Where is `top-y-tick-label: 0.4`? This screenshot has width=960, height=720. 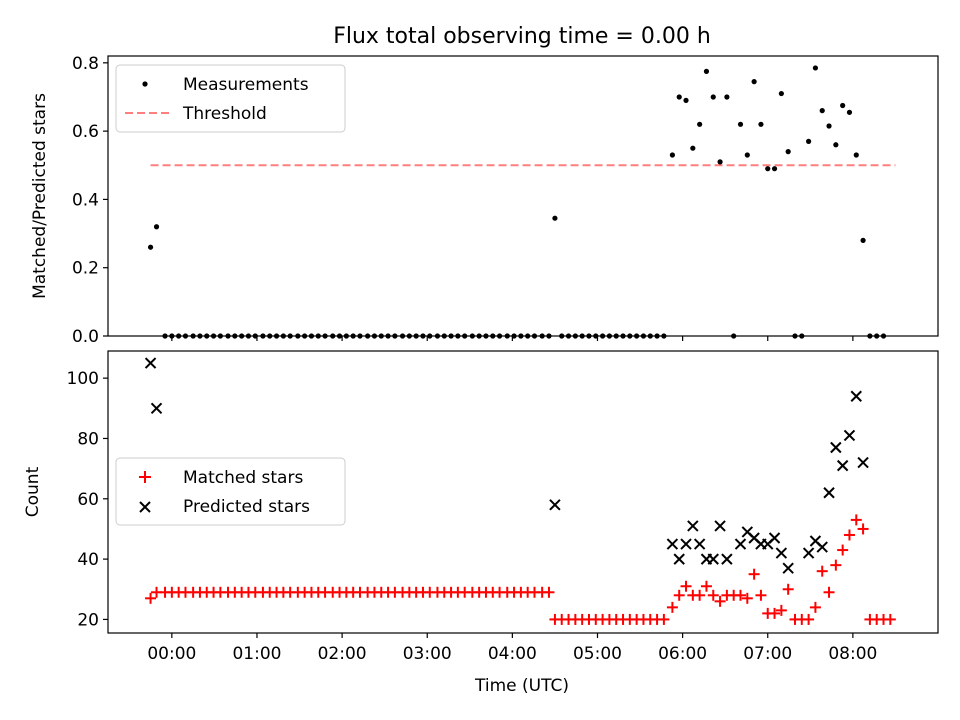 top-y-tick-label: 0.4 is located at coordinates (85, 200).